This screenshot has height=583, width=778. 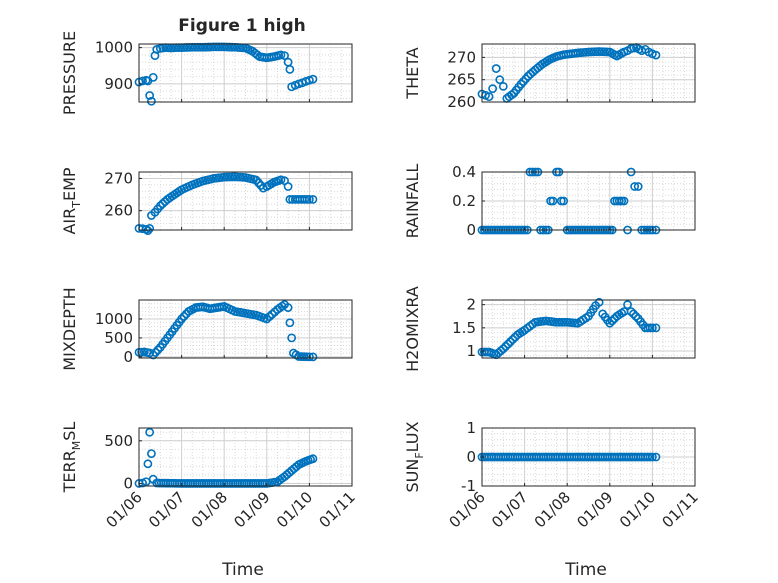 I want to click on subplot-h2omixra: 1 1.5 2 H2OMIXRA, so click(x=549, y=329).